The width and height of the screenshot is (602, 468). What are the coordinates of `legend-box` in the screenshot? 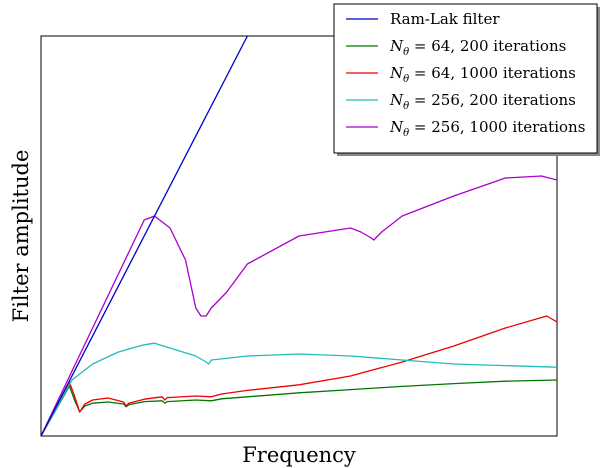 It's located at (465, 78).